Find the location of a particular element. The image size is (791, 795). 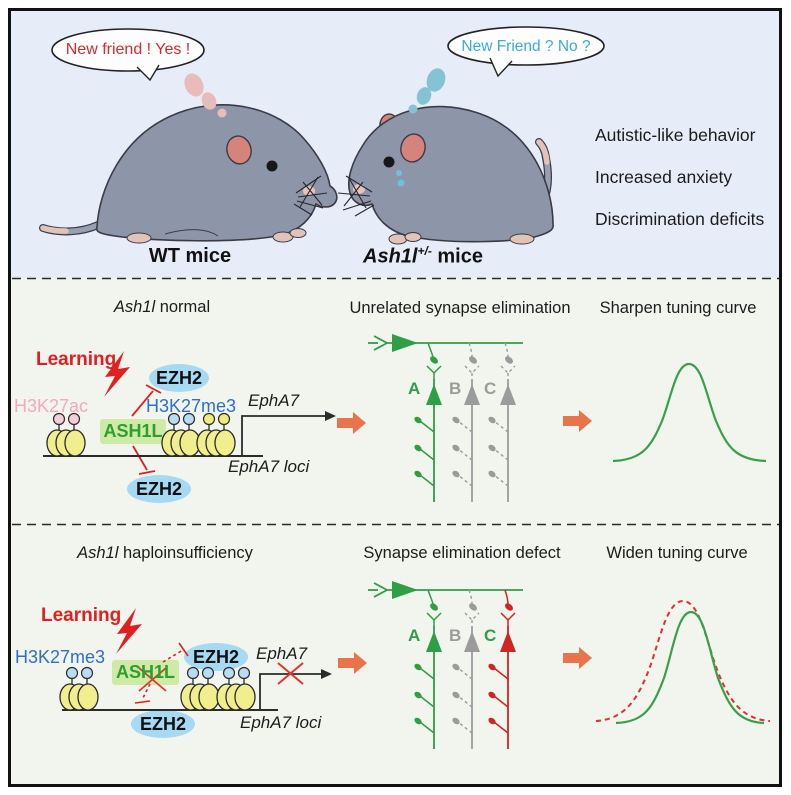

normal-neuron-diagram is located at coordinates (445, 418).